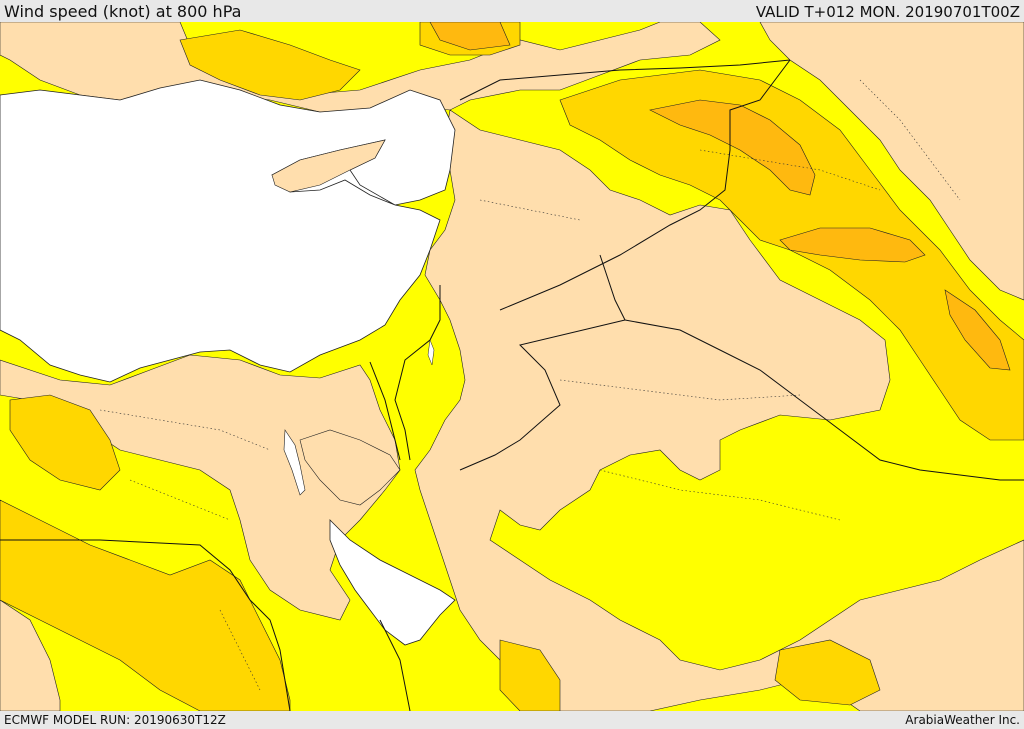 This screenshot has width=1024, height=729. What do you see at coordinates (827, 672) in the screenshot?
I see `strong-wind-saudi` at bounding box center [827, 672].